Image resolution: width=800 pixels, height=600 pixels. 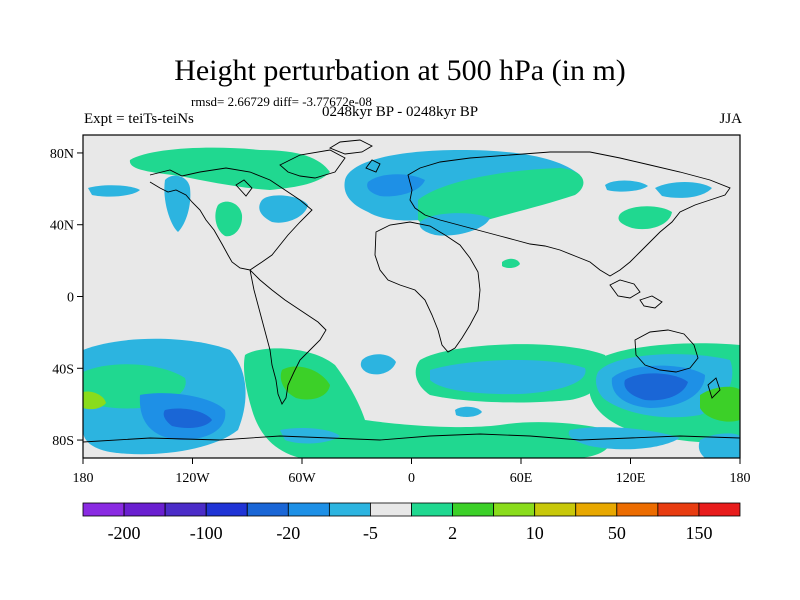 I want to click on colorbar-label: 10, so click(x=535, y=533).